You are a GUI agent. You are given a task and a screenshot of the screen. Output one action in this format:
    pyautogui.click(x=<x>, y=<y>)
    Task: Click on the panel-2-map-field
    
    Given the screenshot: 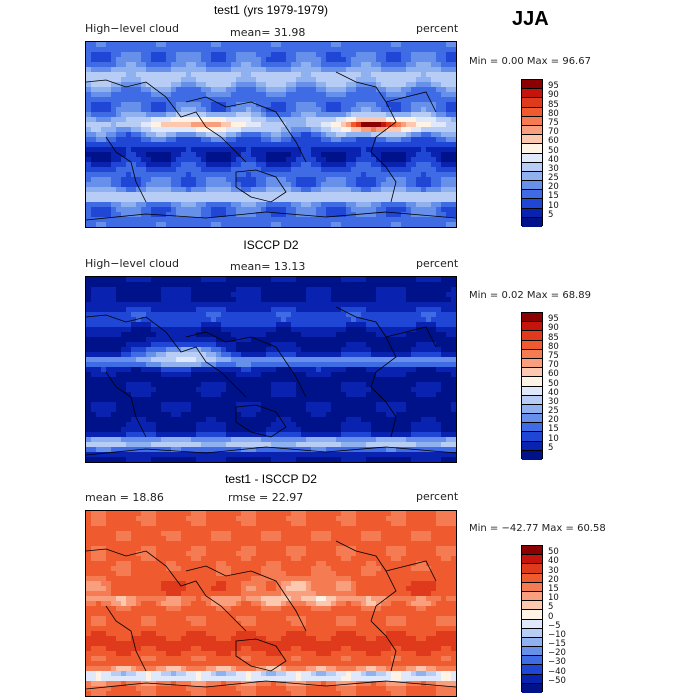 What is the action you would take?
    pyautogui.click(x=271, y=369)
    